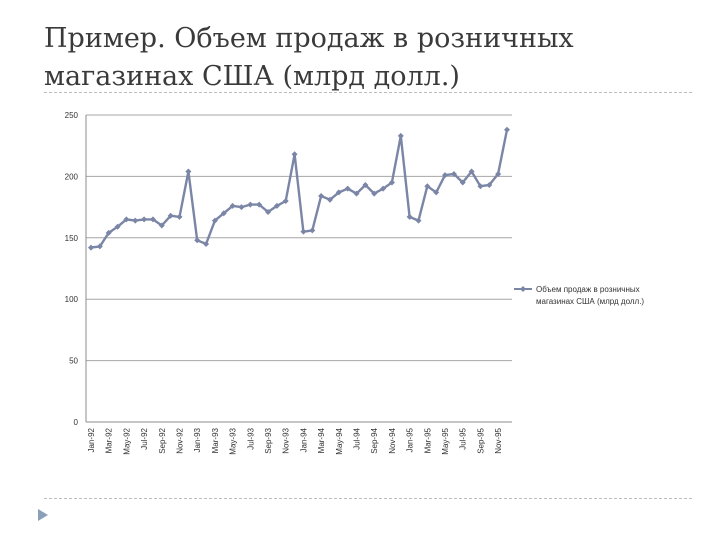 This screenshot has height=540, width=720. I want to click on x-tick-label-Sep-93: Sep-93, so click(268, 440).